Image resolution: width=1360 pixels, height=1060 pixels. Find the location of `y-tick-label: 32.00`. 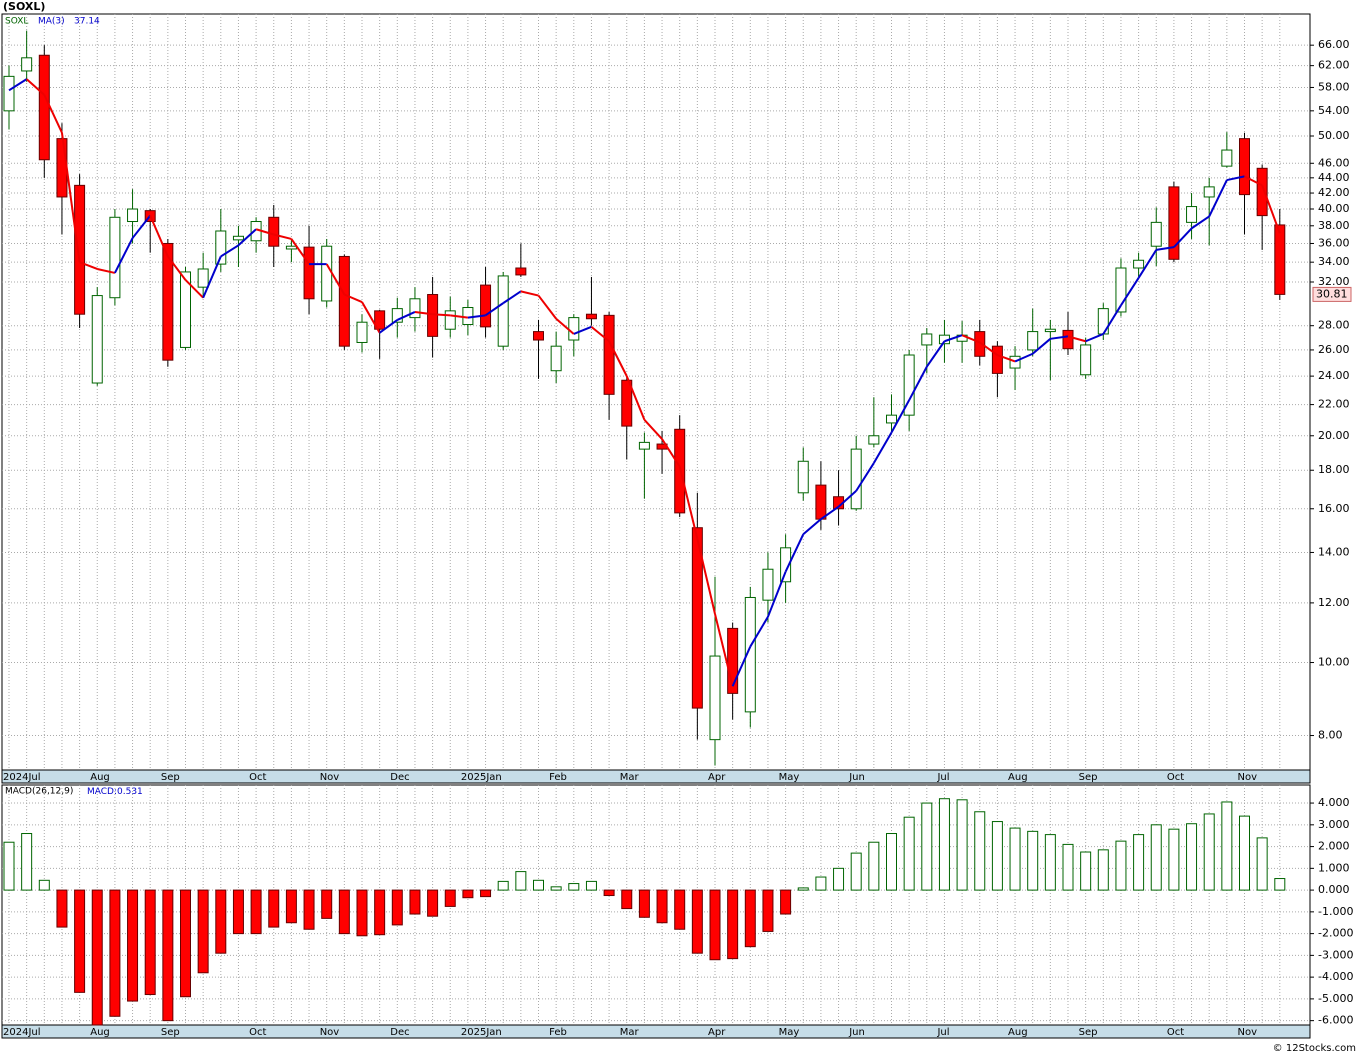

y-tick-label: 32.00 is located at coordinates (1334, 281).